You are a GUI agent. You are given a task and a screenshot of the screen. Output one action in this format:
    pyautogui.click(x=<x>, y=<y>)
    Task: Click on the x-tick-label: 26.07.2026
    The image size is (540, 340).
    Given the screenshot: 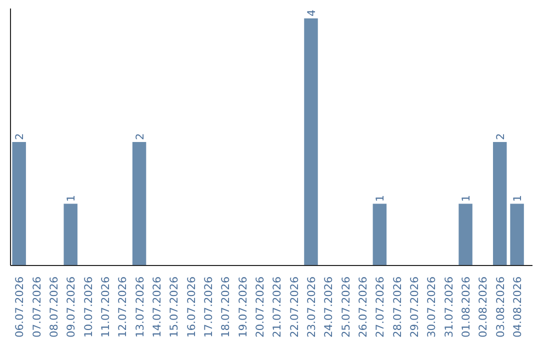 What is the action you would take?
    pyautogui.click(x=363, y=307)
    